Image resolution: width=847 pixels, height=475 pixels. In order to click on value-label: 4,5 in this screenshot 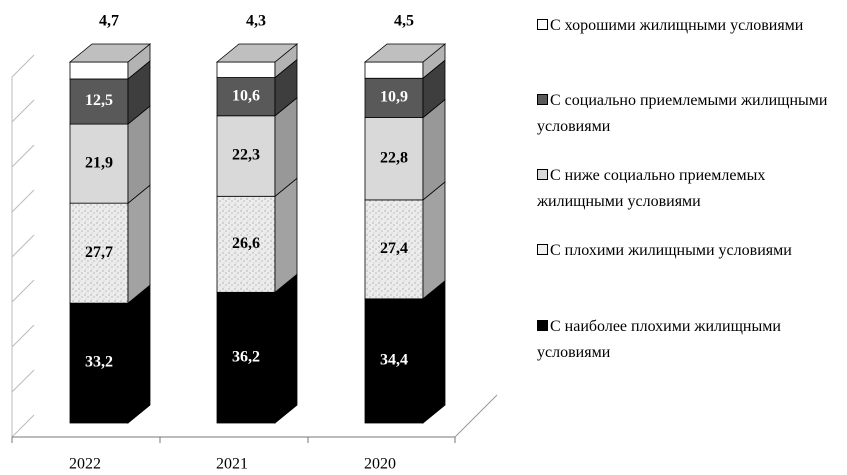, I will do `click(404, 21)`.